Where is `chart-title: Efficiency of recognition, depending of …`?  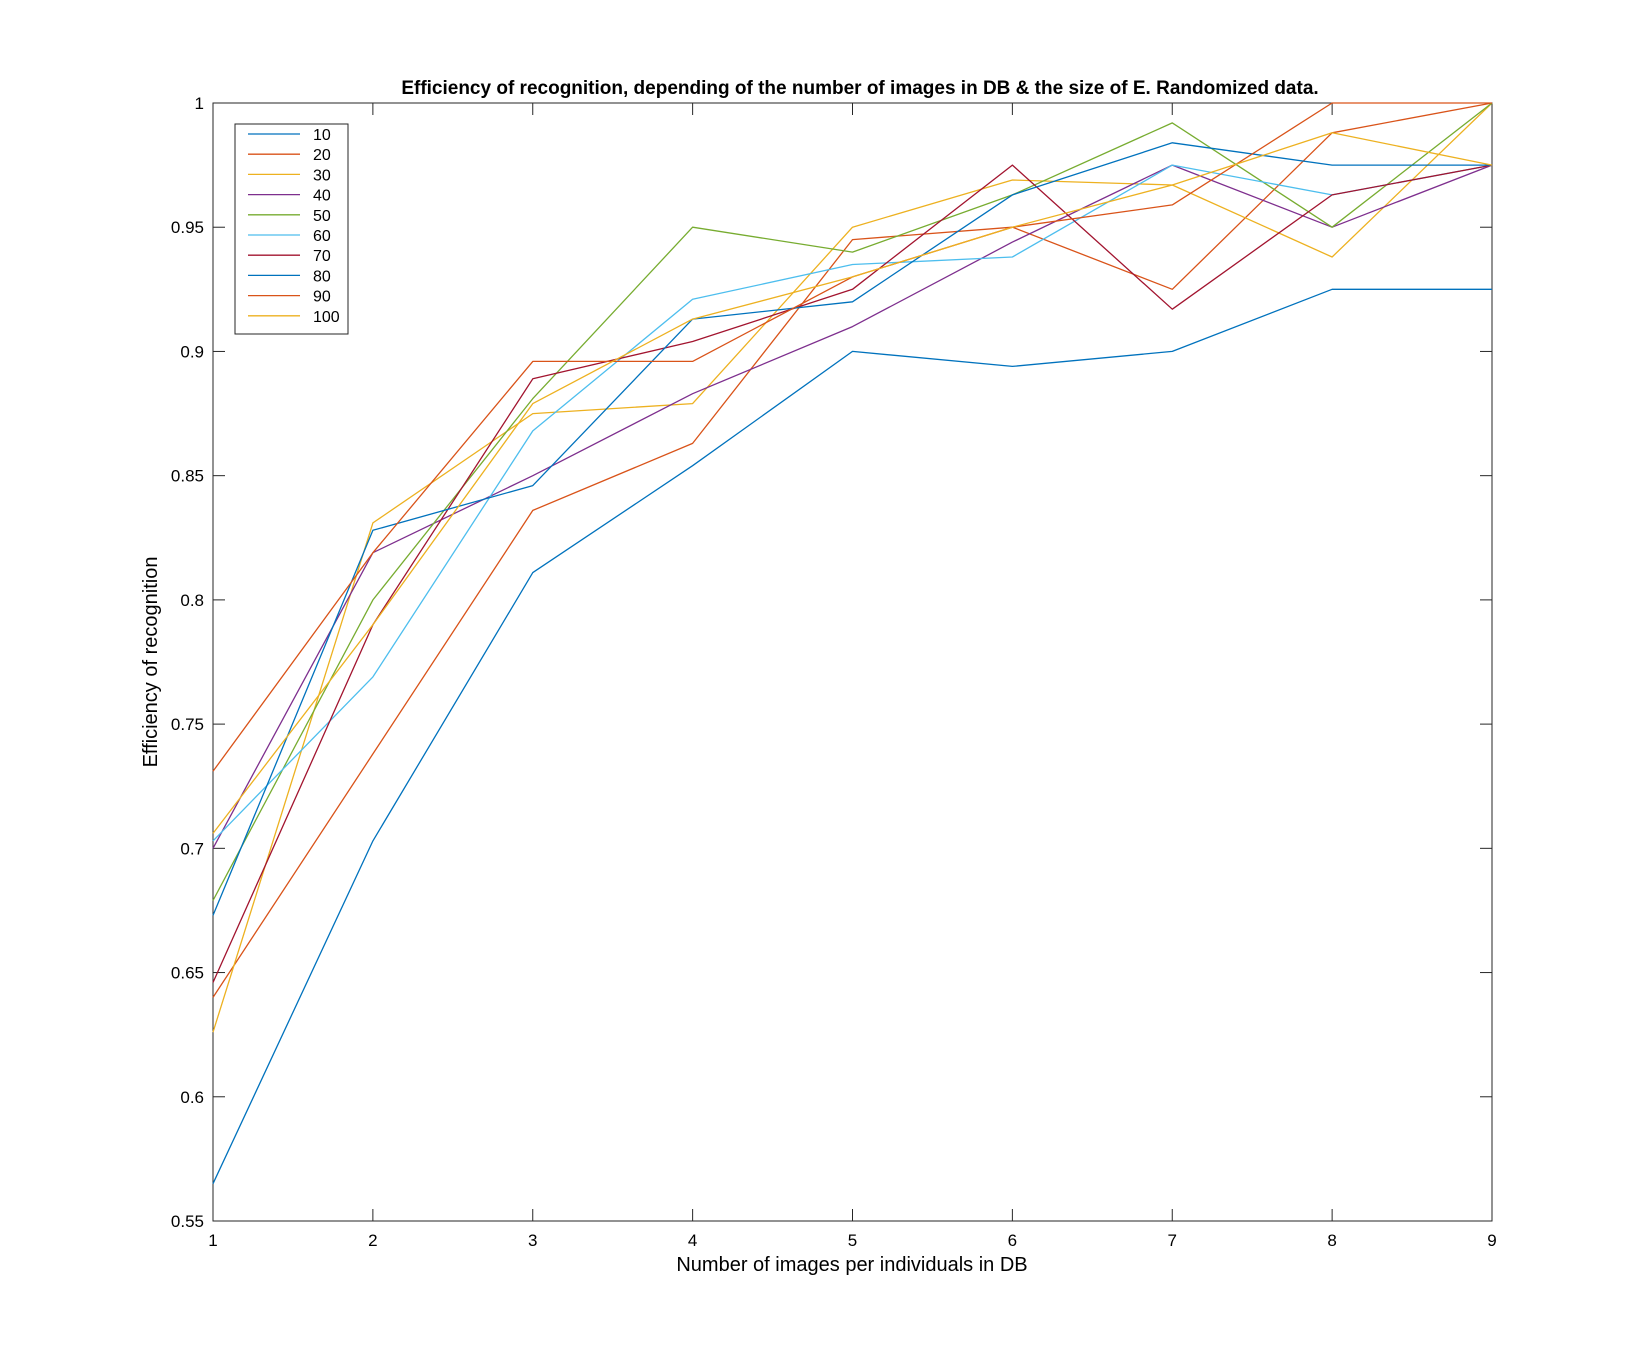 chart-title: Efficiency of recognition, depending of … is located at coordinates (859, 88).